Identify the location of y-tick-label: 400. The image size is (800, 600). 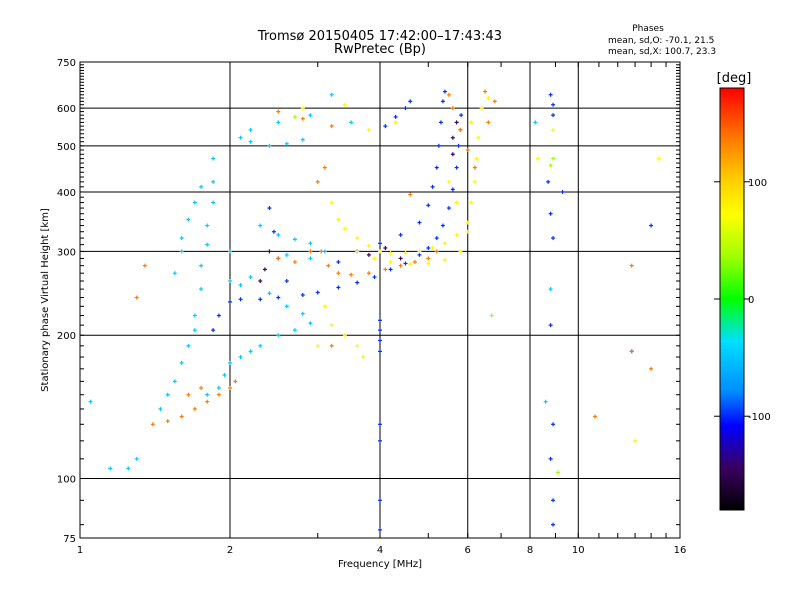
(66, 193).